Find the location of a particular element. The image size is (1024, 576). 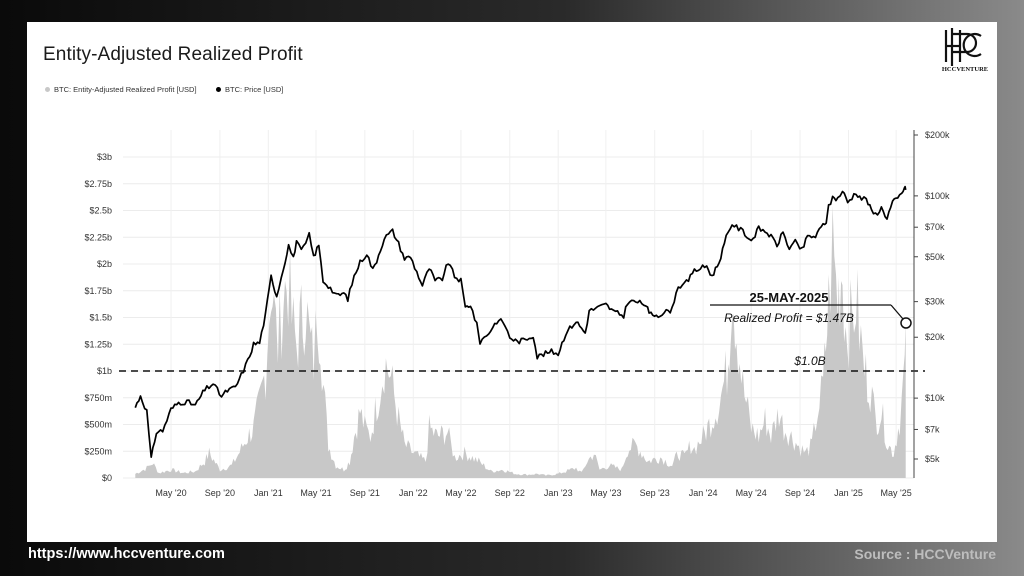

hccventure-logo: HCCVENTURE is located at coordinates (965, 51).